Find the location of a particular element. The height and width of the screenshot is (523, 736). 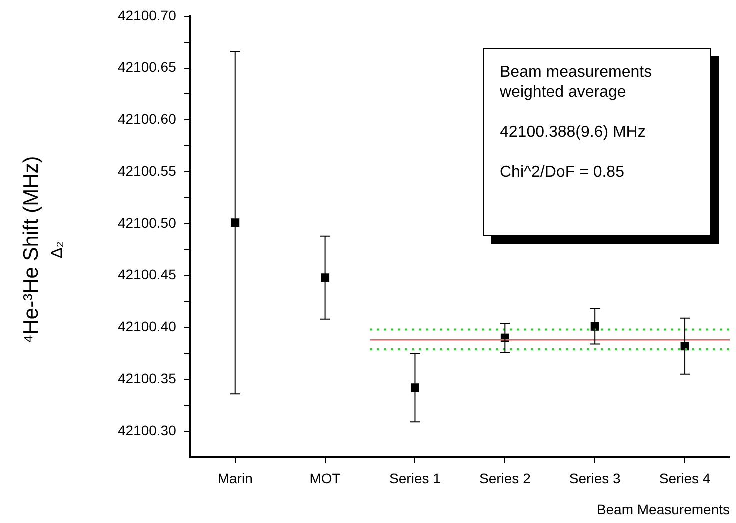

y-tick-label: 42100.50 is located at coordinates (147, 222).